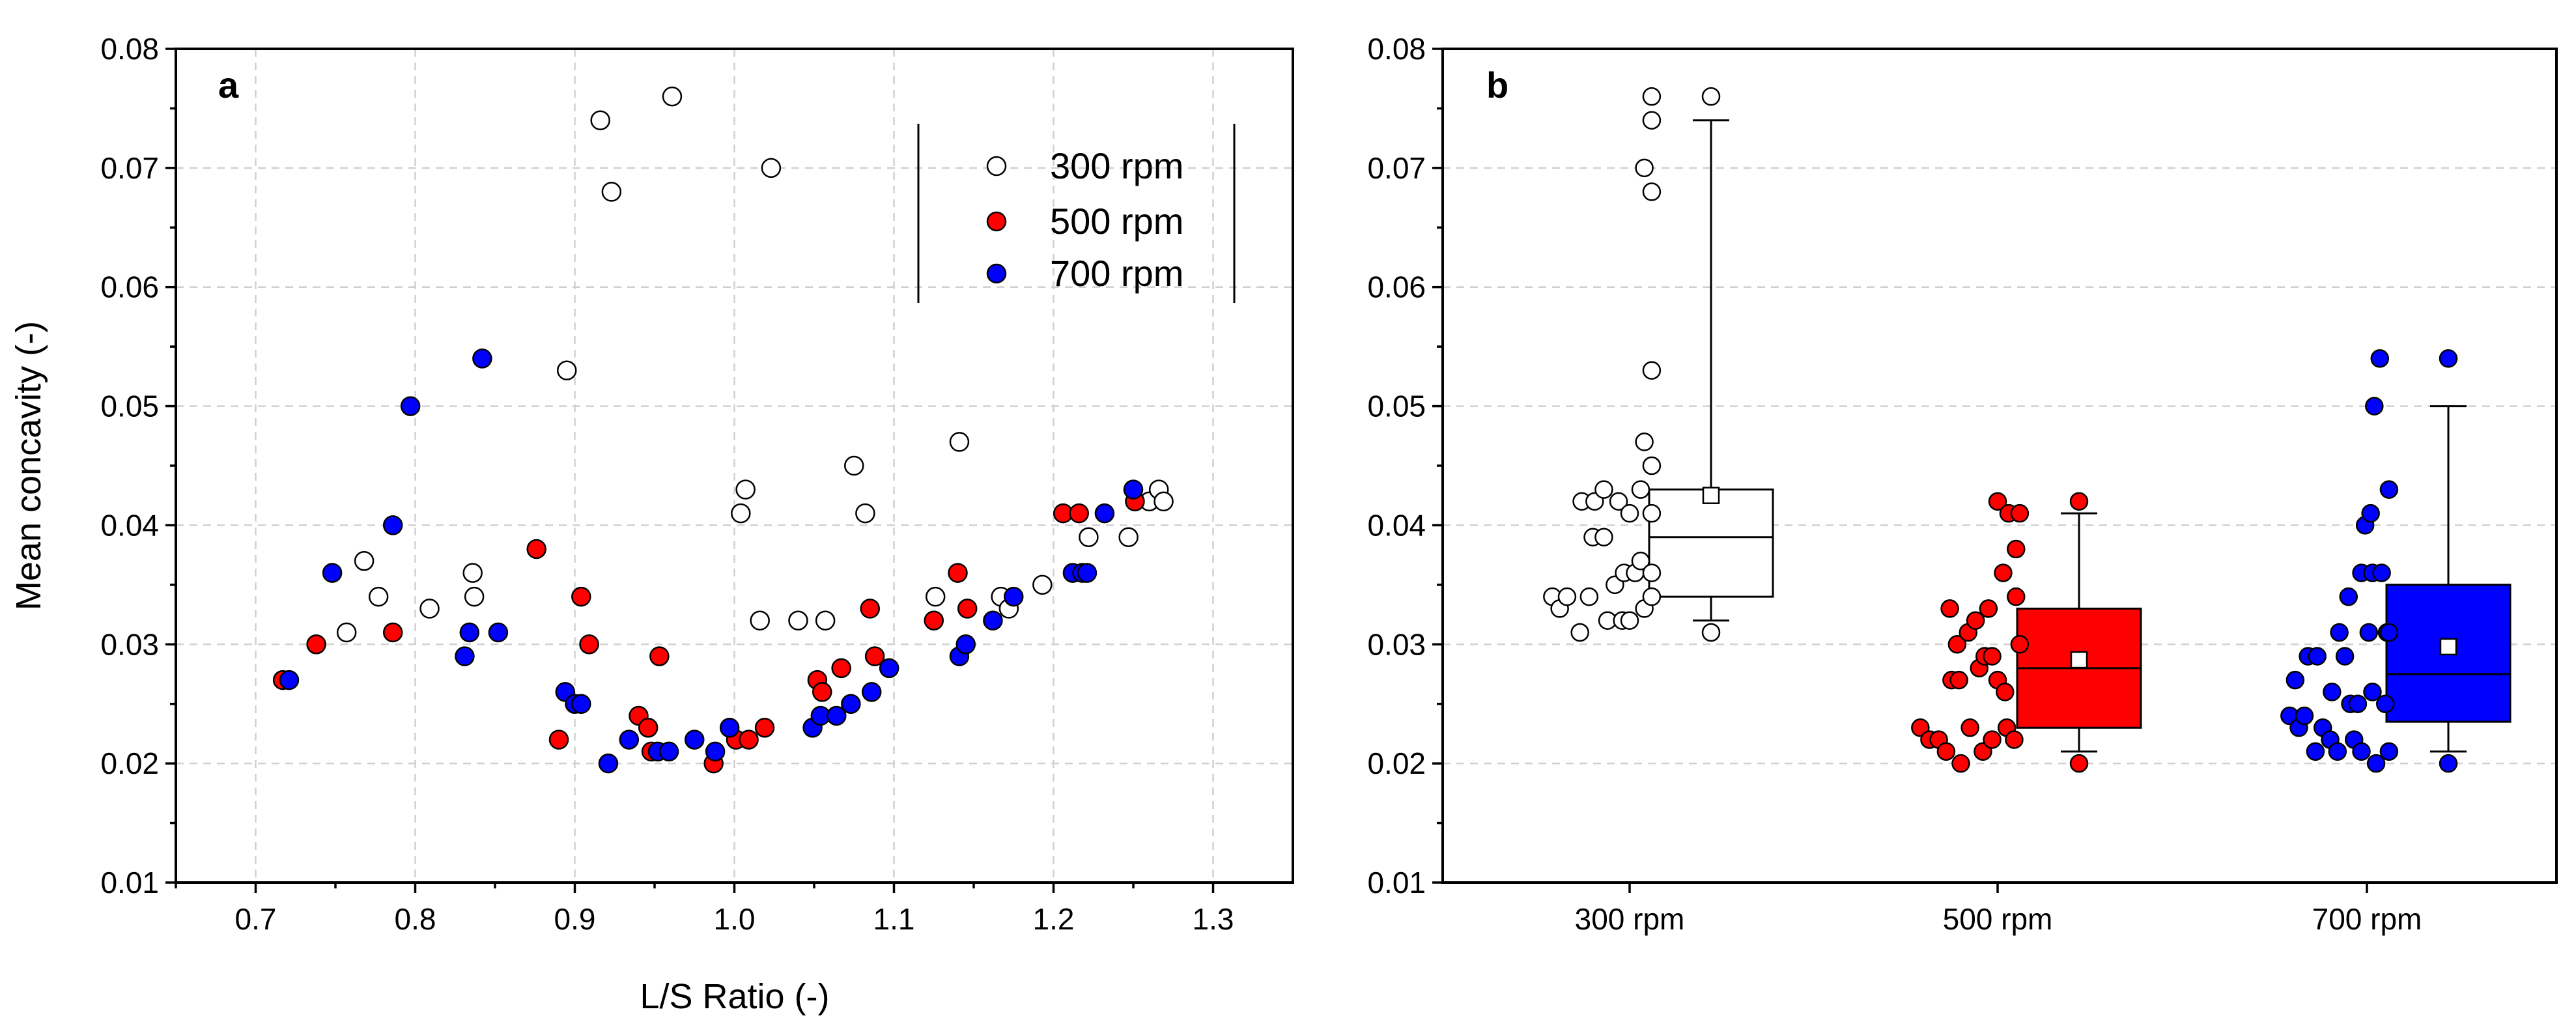 The width and height of the screenshot is (2576, 1033). What do you see at coordinates (1116, 221) in the screenshot?
I see `legend-label-500: 500 rpm` at bounding box center [1116, 221].